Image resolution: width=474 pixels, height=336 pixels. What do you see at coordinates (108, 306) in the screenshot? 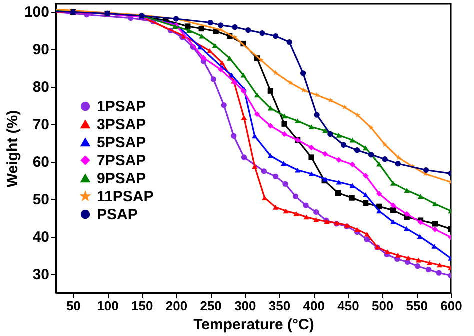
I see `x-tick-label: 100` at bounding box center [108, 306].